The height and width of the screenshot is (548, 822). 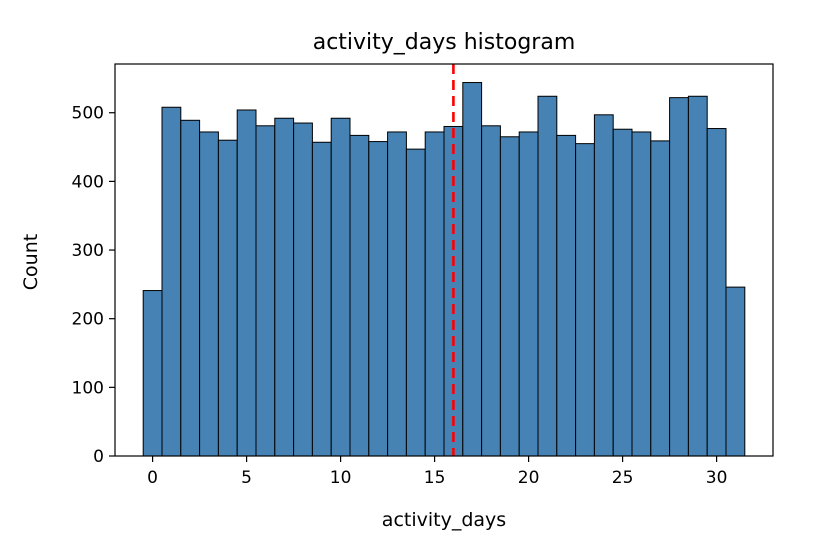 What do you see at coordinates (88, 251) in the screenshot?
I see `y-tick-label: 300` at bounding box center [88, 251].